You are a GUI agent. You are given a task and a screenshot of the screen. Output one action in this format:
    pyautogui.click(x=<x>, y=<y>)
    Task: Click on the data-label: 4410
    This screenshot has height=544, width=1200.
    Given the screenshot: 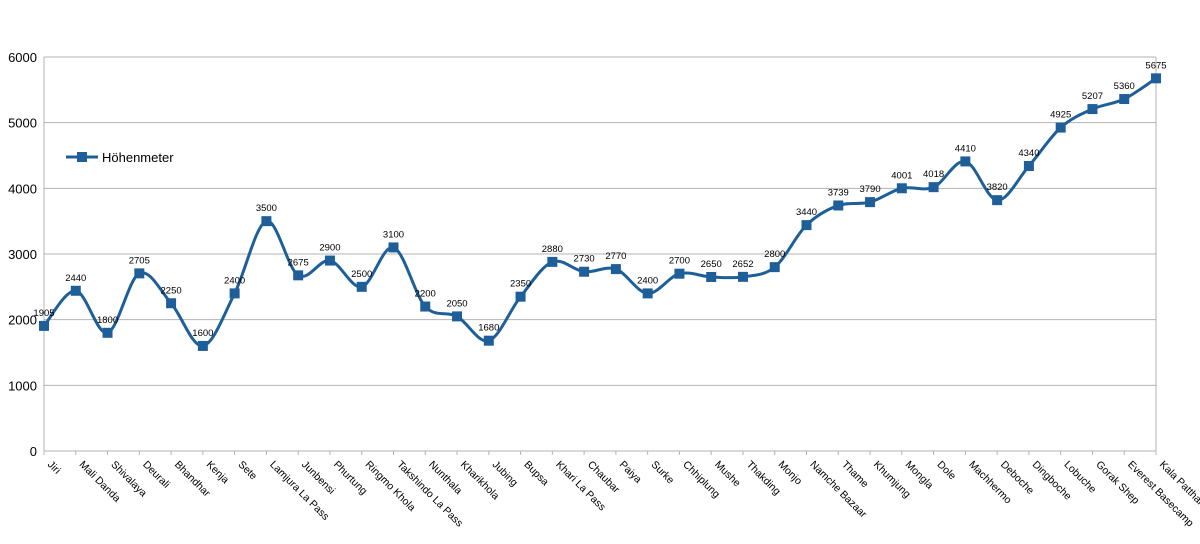 What is the action you would take?
    pyautogui.click(x=965, y=148)
    